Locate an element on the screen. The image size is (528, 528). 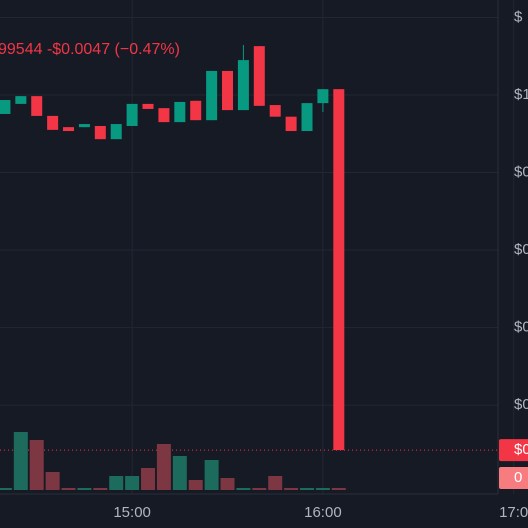
volume-tag: 0 is located at coordinates (518, 477).